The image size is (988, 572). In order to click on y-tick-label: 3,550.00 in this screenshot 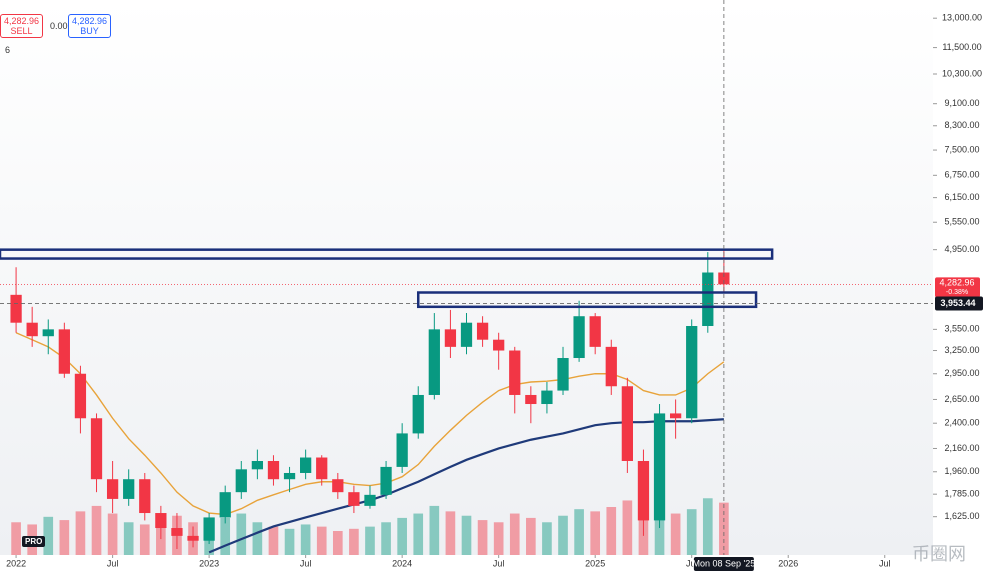, I will do `click(961, 329)`.